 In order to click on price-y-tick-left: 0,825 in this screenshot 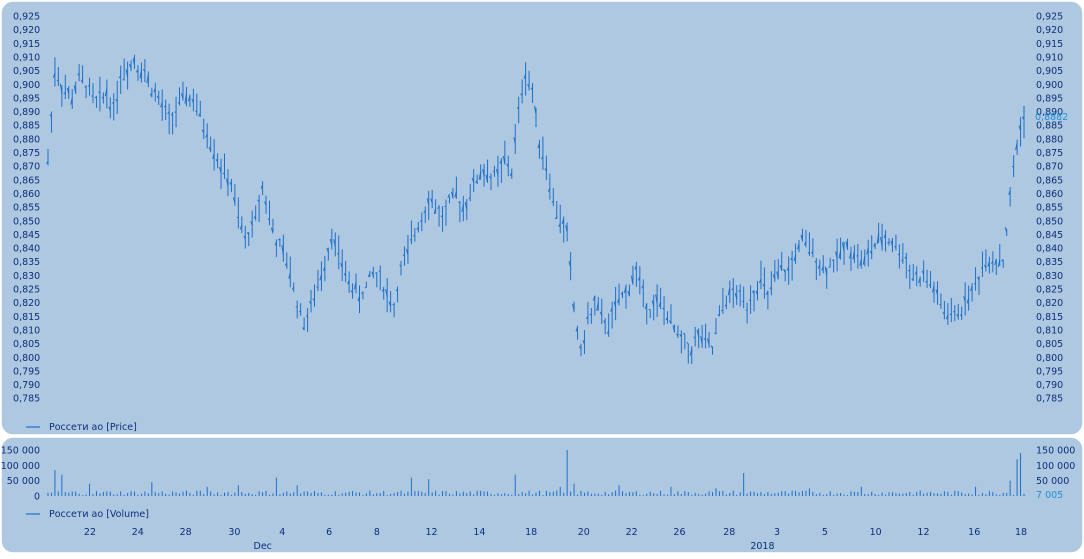, I will do `click(26, 290)`.